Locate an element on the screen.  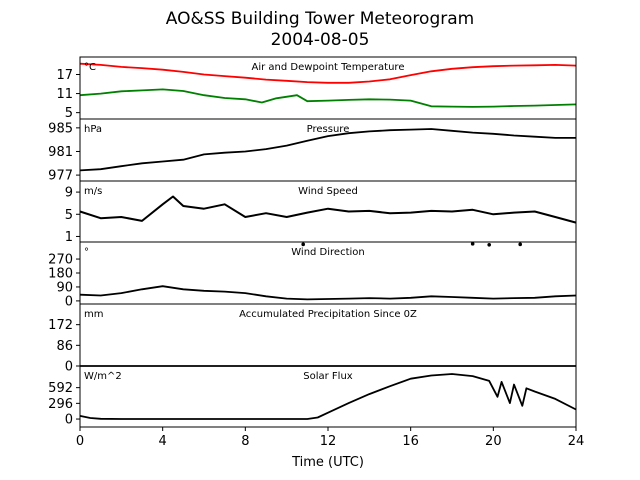
panel-4-ytick-label-2: 172 is located at coordinates (60, 325).